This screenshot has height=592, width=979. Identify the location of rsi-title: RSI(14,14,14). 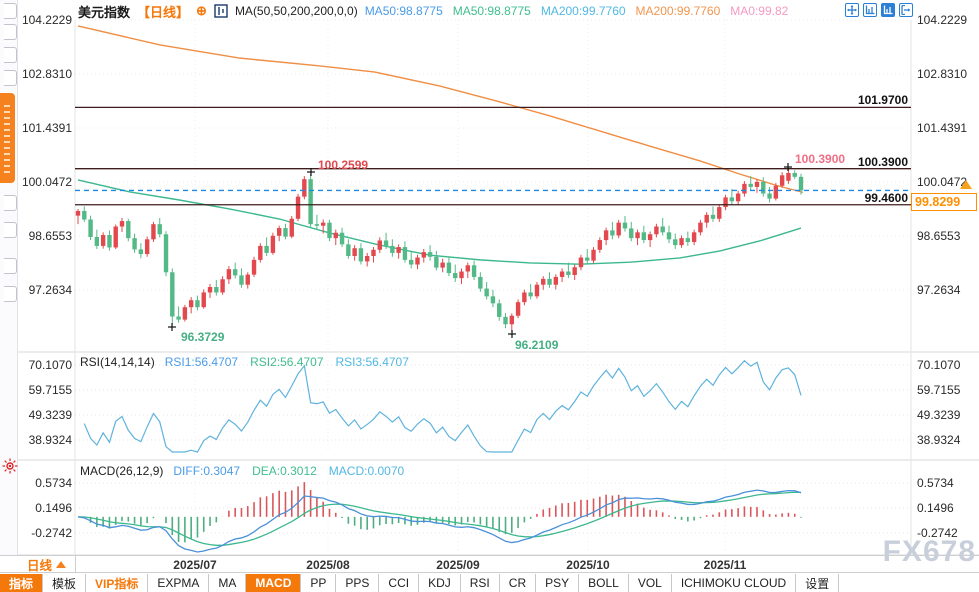
(117, 362).